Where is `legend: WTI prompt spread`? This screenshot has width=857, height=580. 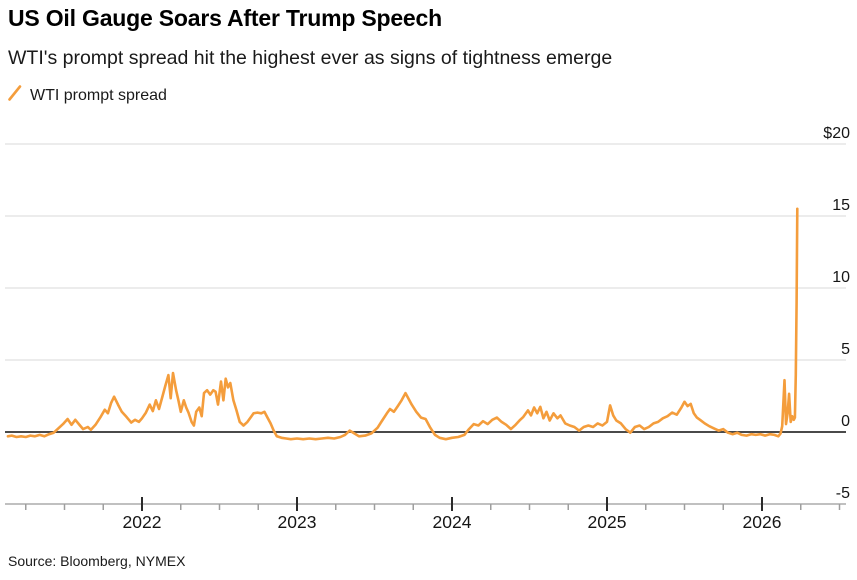
legend: WTI prompt spread is located at coordinates (87, 95).